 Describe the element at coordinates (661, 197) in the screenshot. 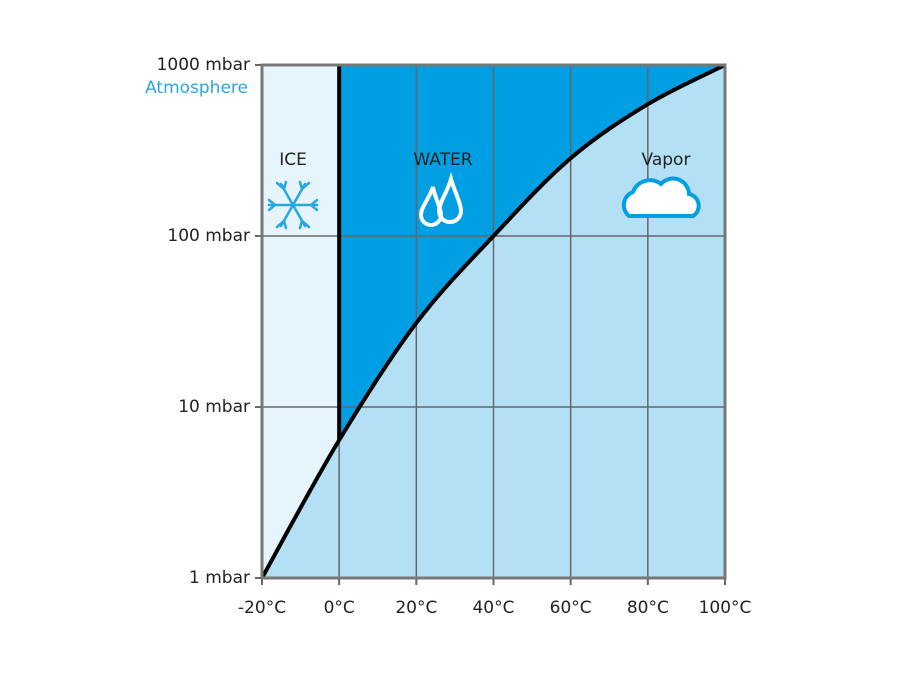

I see `cloud-icon` at that location.